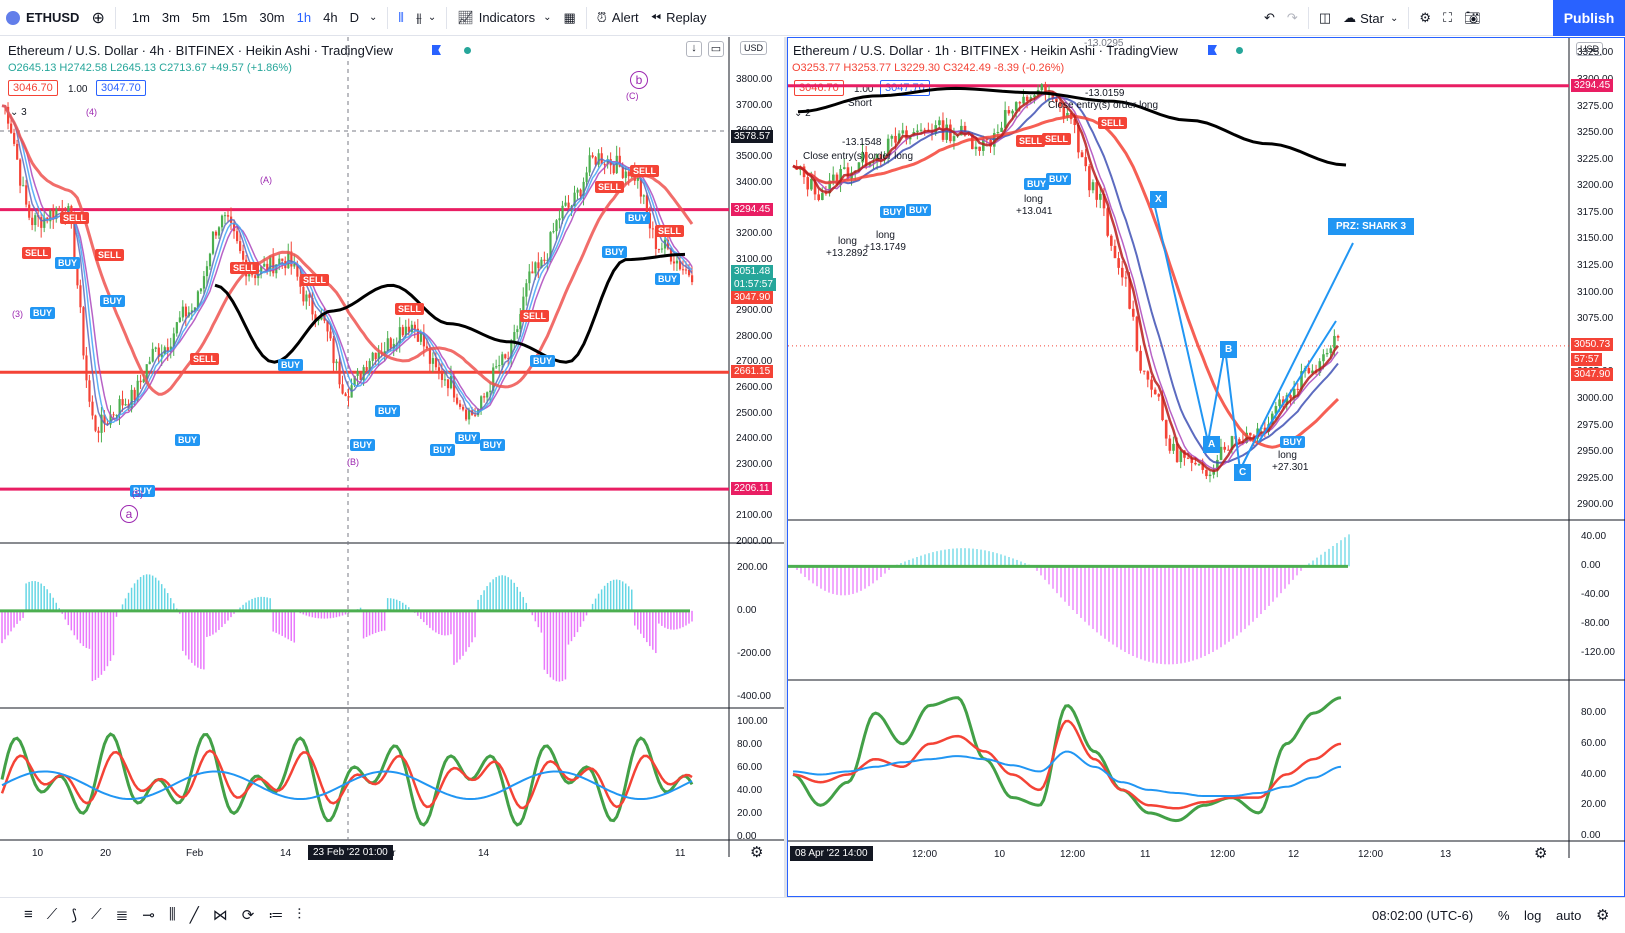  I want to click on price-tick-label: 2975.00, so click(1595, 425).